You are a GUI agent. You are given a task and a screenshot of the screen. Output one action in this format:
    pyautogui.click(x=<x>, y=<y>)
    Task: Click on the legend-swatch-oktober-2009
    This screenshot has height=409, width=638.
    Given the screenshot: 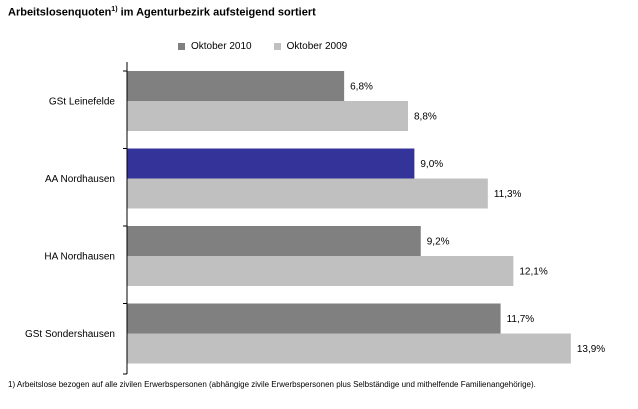 What is the action you would take?
    pyautogui.click(x=277, y=46)
    